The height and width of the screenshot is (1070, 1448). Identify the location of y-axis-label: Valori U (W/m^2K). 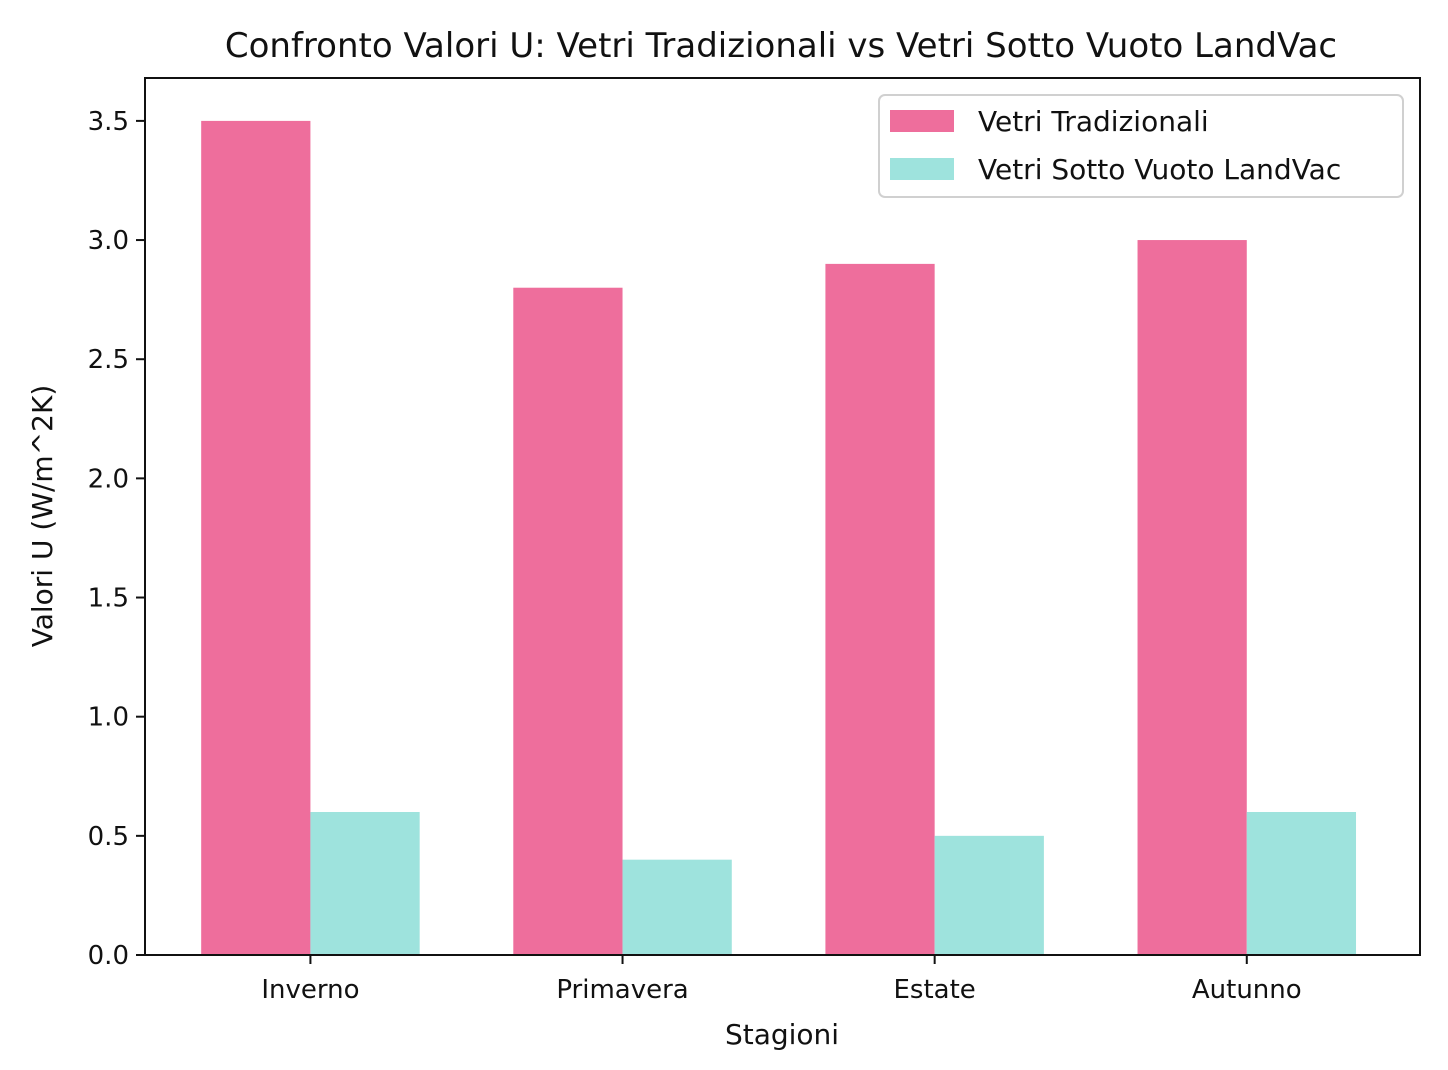
(42, 516).